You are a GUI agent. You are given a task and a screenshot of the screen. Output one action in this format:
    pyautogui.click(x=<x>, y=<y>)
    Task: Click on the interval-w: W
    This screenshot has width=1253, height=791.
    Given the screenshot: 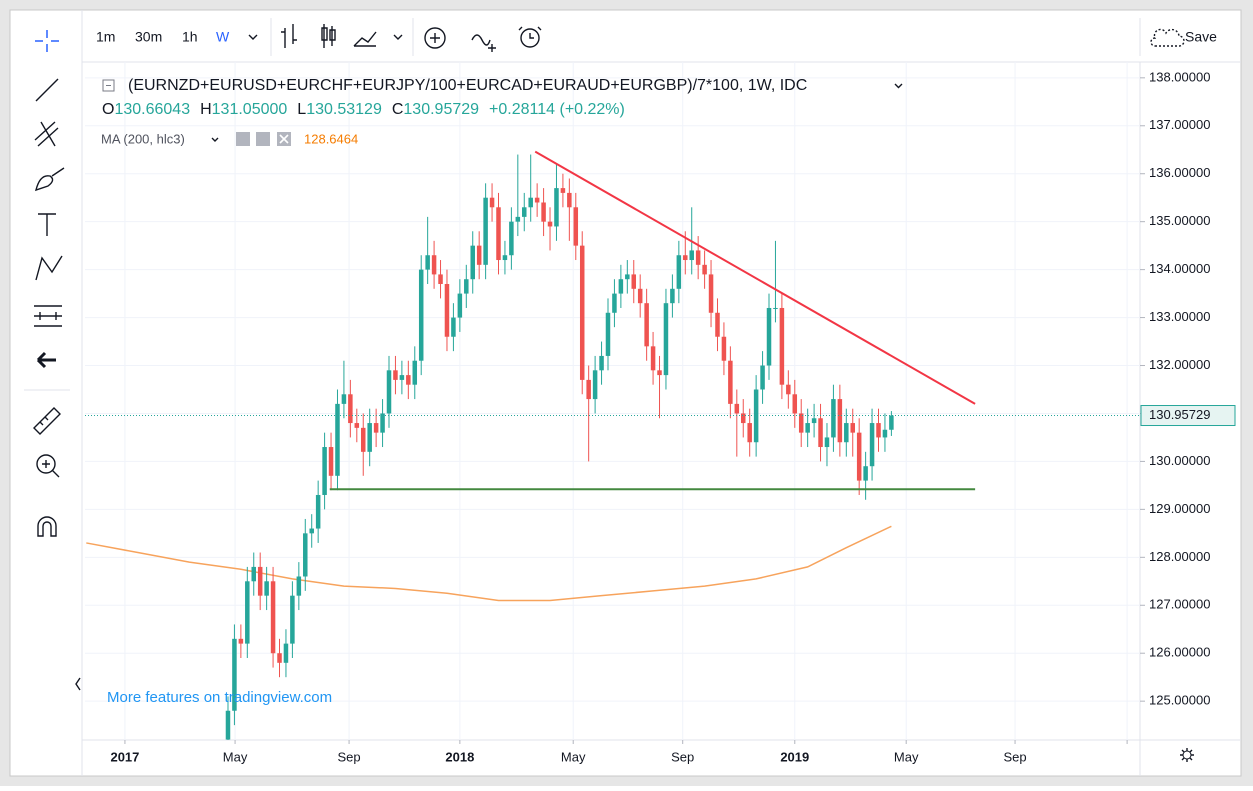 What is the action you would take?
    pyautogui.click(x=223, y=37)
    